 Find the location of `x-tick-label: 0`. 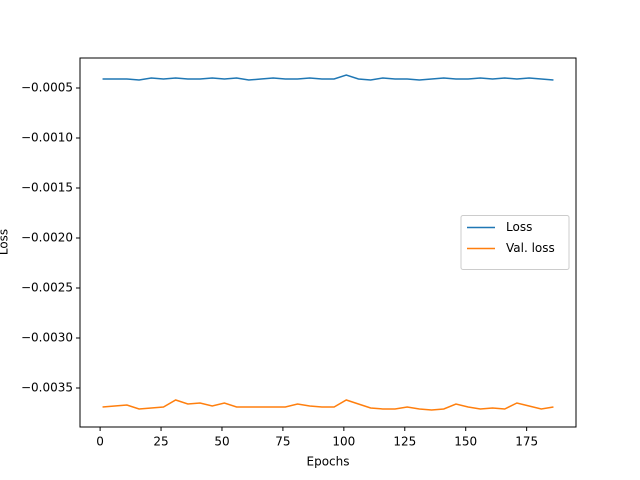

x-tick-label: 0 is located at coordinates (100, 442).